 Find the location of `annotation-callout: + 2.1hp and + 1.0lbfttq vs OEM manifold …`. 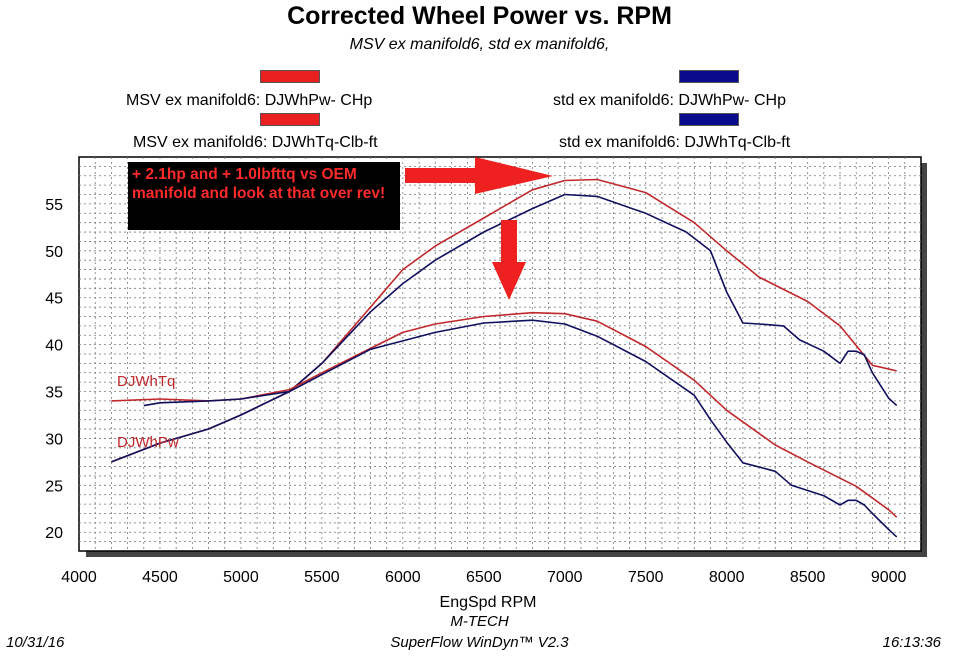

annotation-callout: + 2.1hp and + 1.0lbfttq vs OEM manifold … is located at coordinates (264, 196).